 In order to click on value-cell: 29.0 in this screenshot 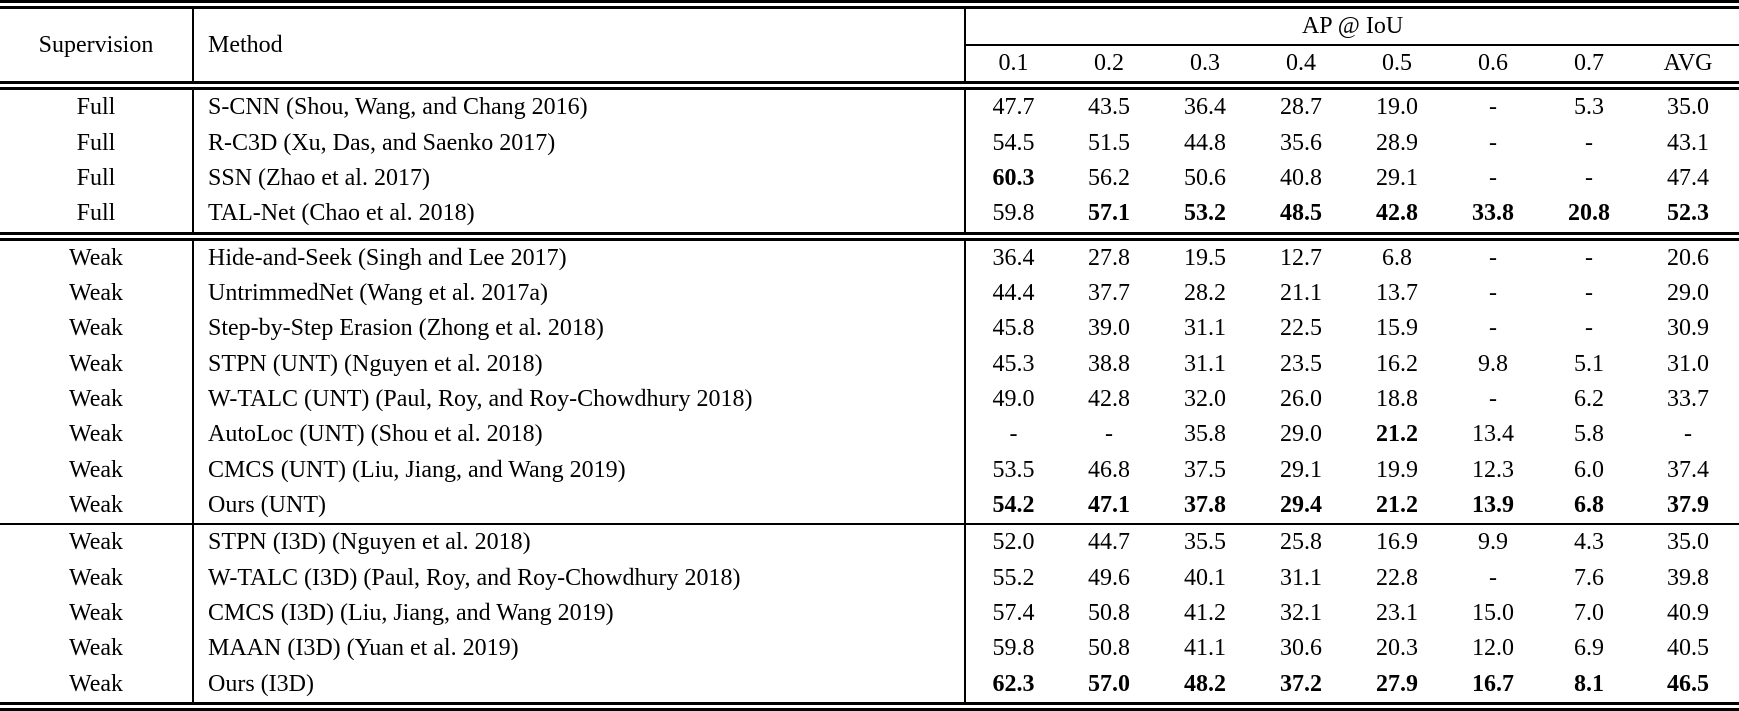, I will do `click(1688, 293)`.